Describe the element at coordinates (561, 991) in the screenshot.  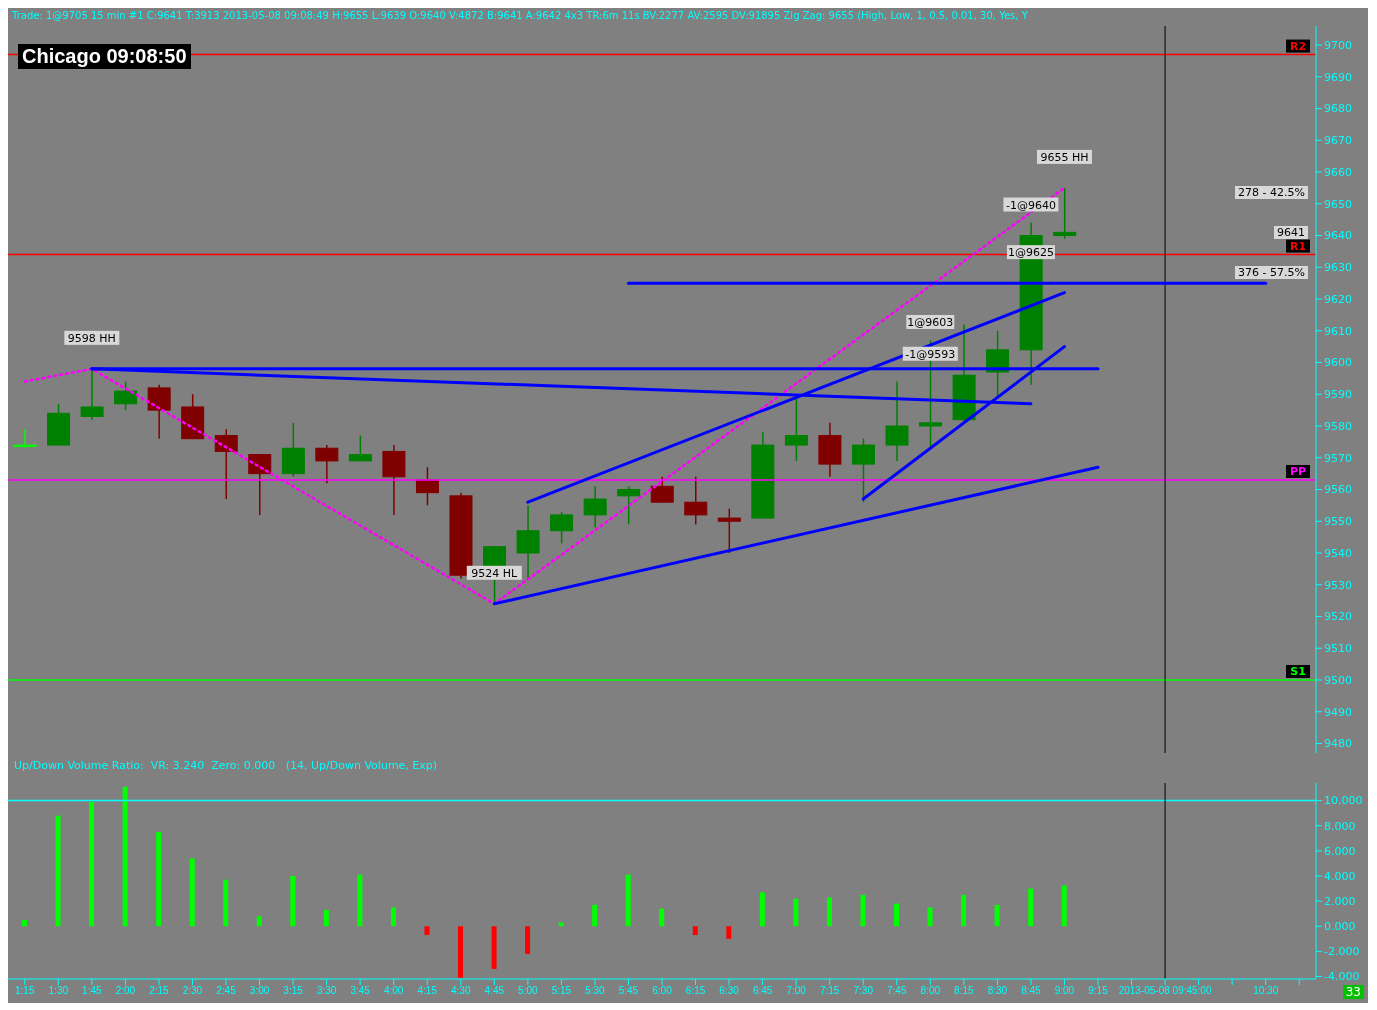
I see `x-tick-label: 5:15` at that location.